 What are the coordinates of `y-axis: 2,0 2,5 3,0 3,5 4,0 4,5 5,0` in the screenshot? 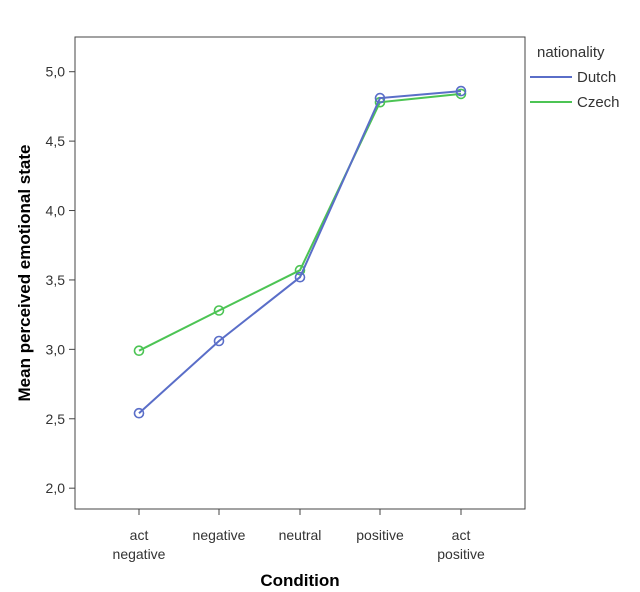 It's located at (60, 280).